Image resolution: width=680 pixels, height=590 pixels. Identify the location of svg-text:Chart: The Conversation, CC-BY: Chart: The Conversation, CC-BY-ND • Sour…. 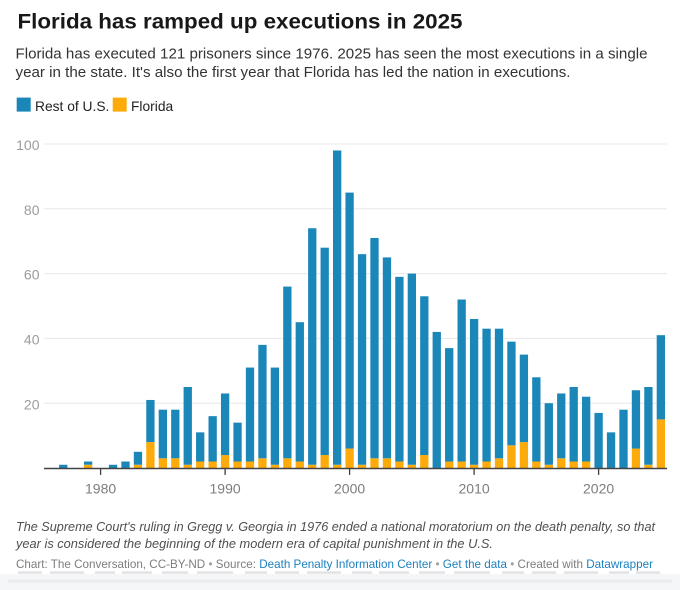
(334, 564).